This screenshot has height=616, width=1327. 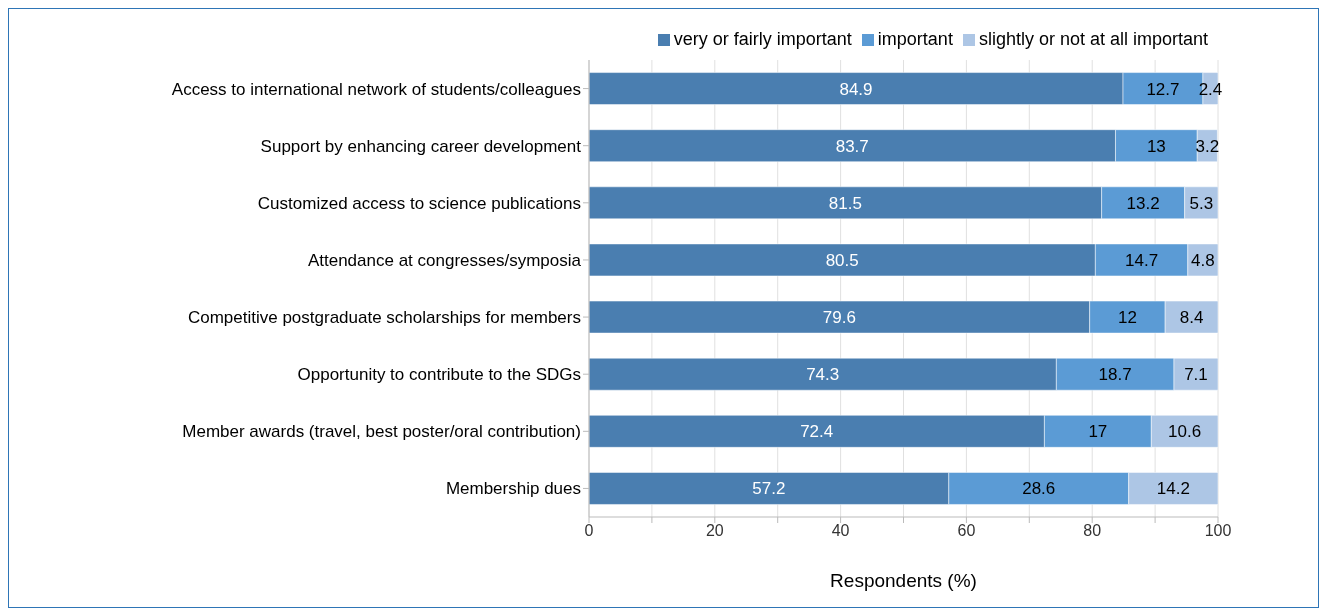 What do you see at coordinates (1143, 203) in the screenshot?
I see `data-label: 13.2` at bounding box center [1143, 203].